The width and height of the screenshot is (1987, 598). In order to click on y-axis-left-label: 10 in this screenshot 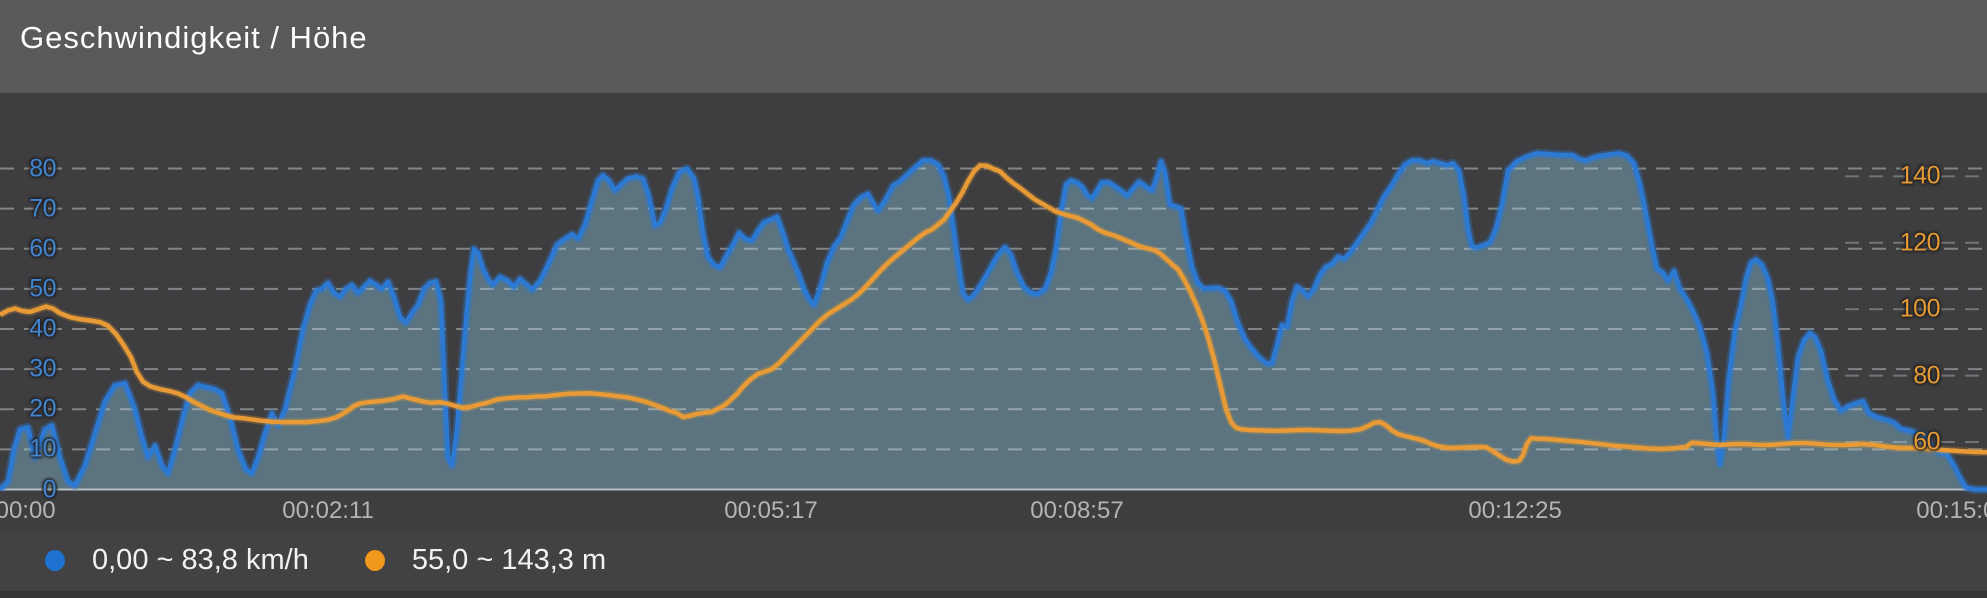, I will do `click(42, 448)`.